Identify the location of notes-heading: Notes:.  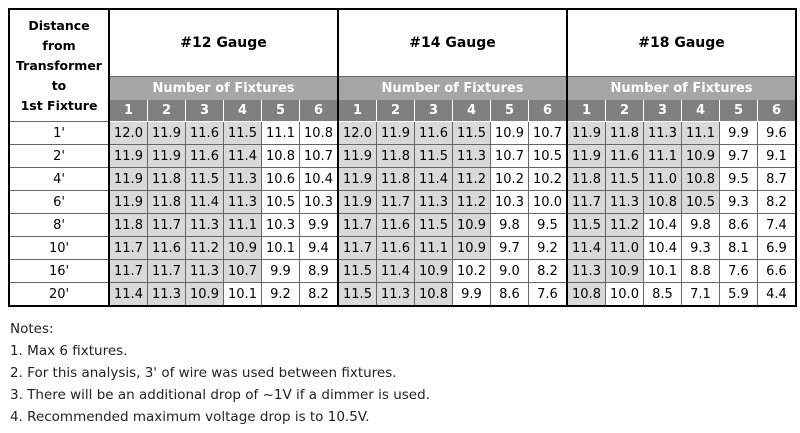
(32, 329).